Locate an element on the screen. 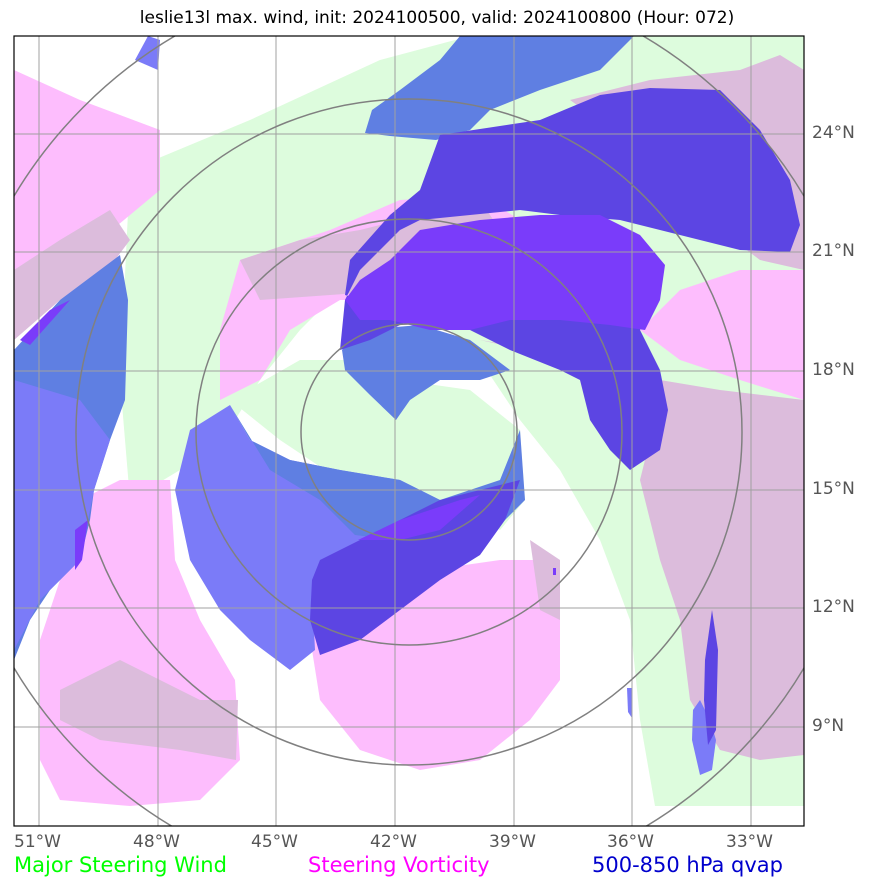  range-ring-inner is located at coordinates (409, 432).